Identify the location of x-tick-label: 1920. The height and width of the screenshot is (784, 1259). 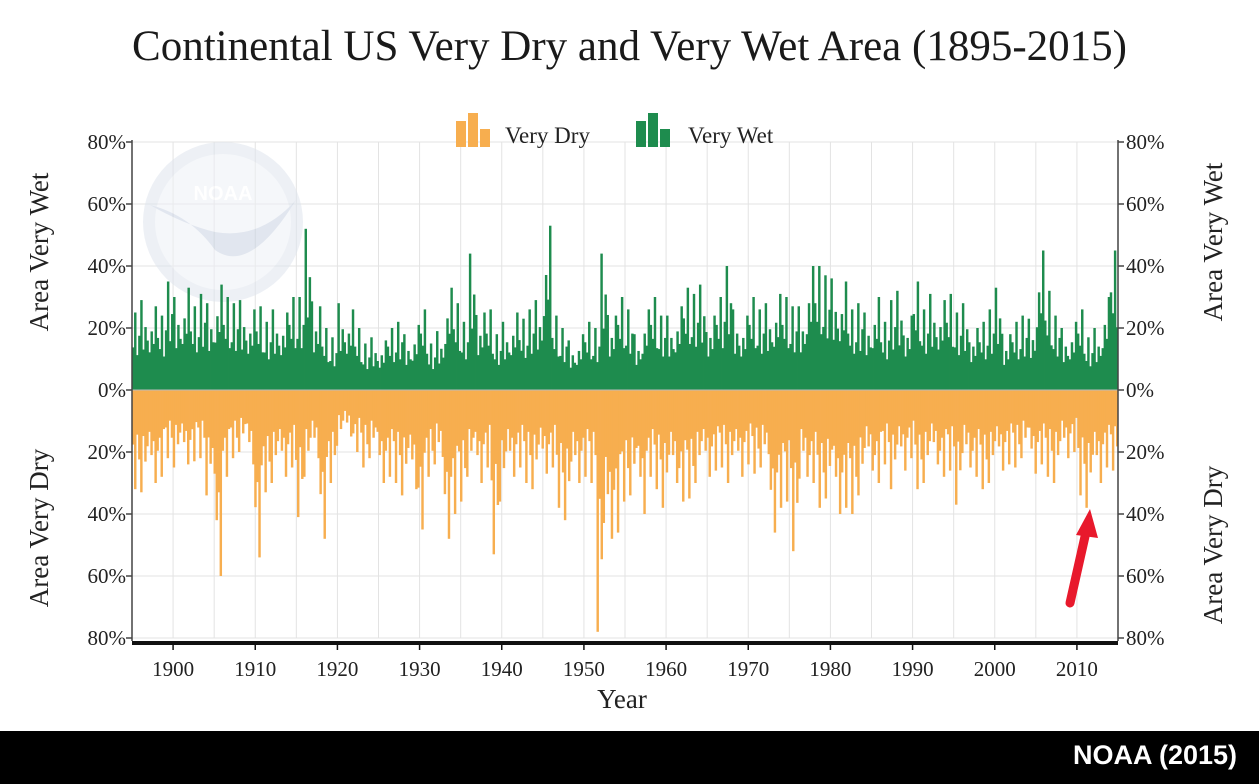
(337, 669).